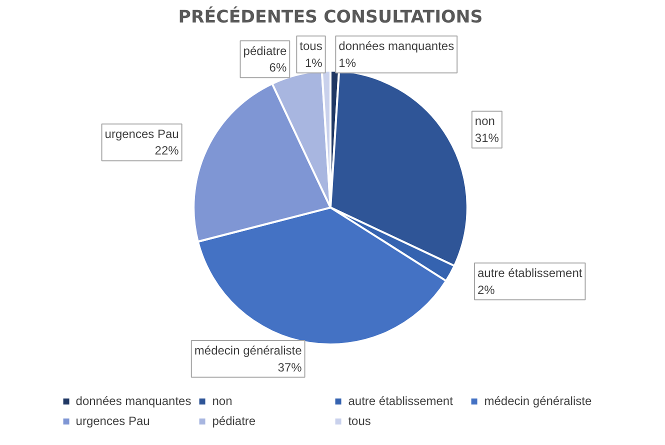  I want to click on legend-label: urgences Pau, so click(113, 421).